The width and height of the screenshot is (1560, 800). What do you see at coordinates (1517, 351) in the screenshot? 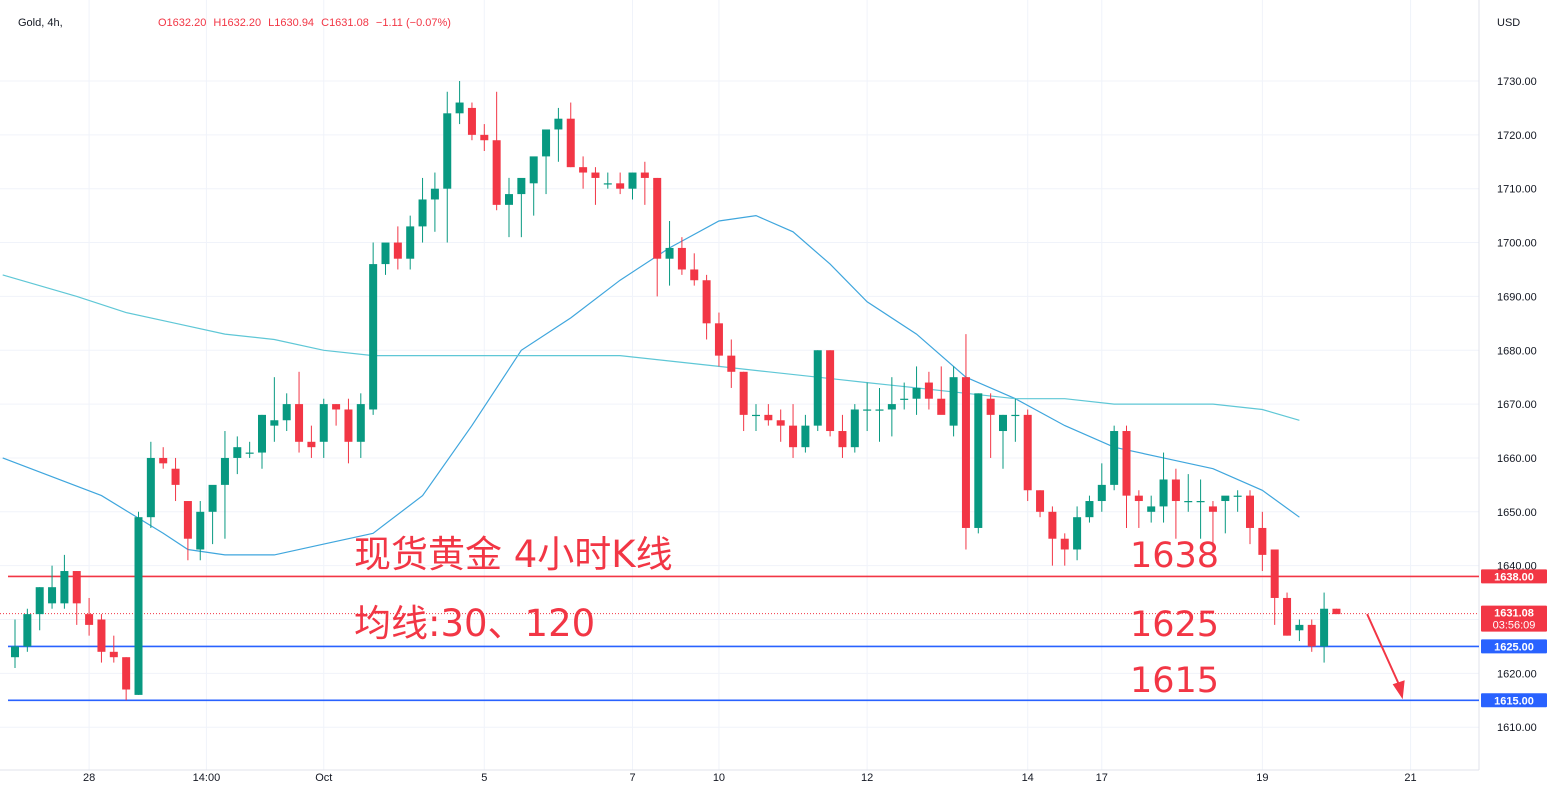
I see `price-tick-label: 1680.00` at bounding box center [1517, 351].